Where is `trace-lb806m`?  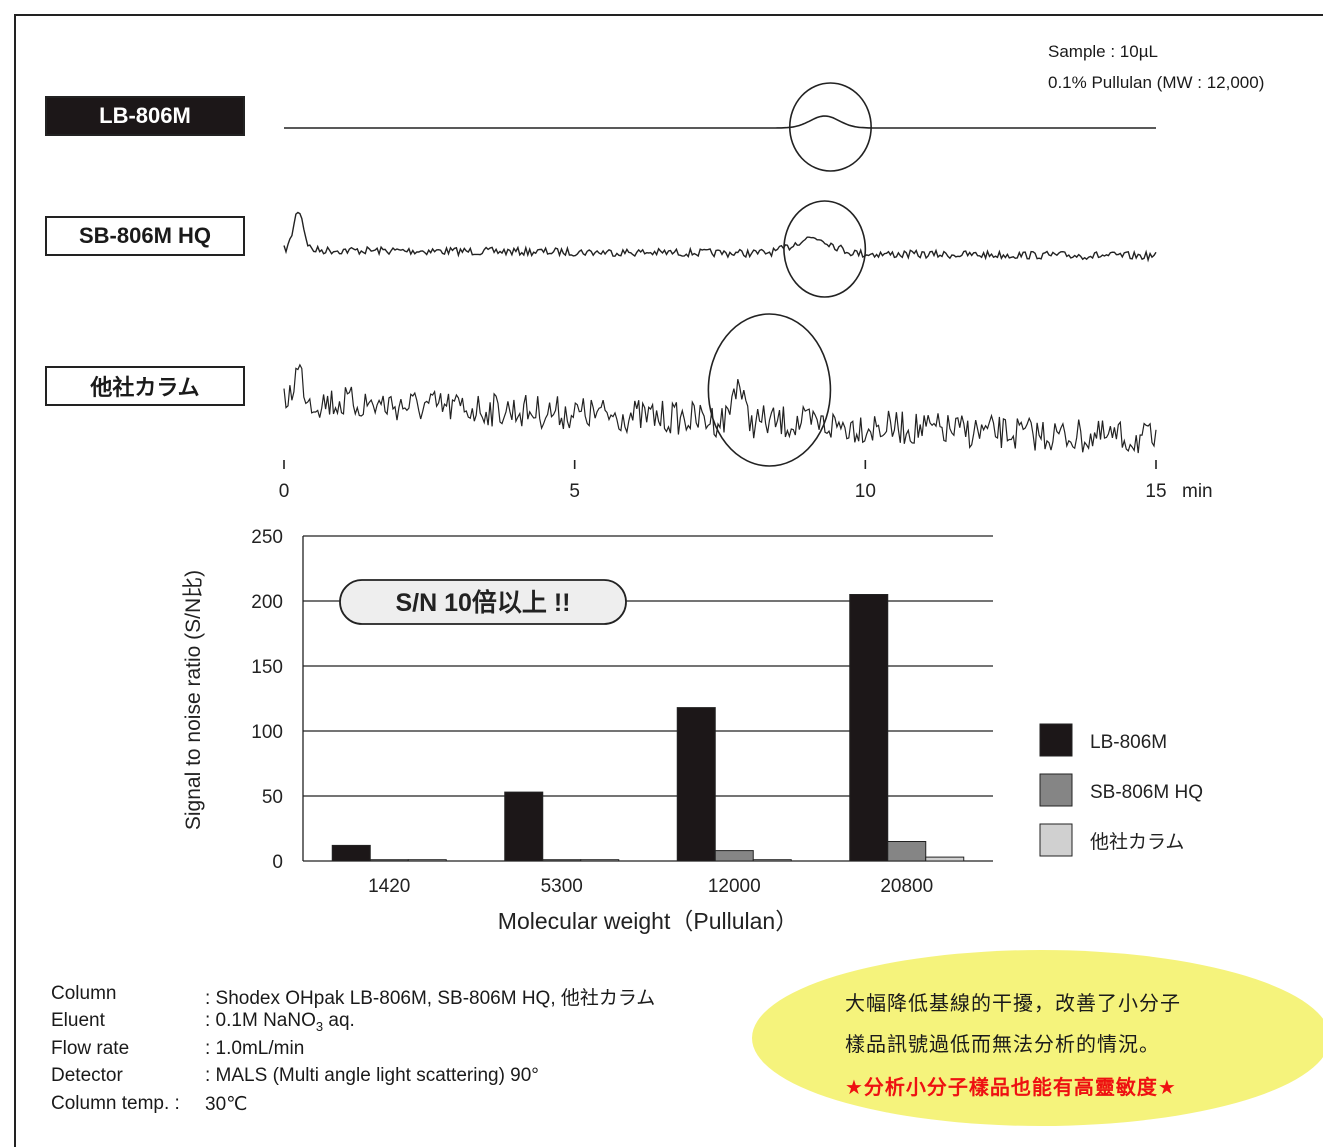 trace-lb806m is located at coordinates (720, 122).